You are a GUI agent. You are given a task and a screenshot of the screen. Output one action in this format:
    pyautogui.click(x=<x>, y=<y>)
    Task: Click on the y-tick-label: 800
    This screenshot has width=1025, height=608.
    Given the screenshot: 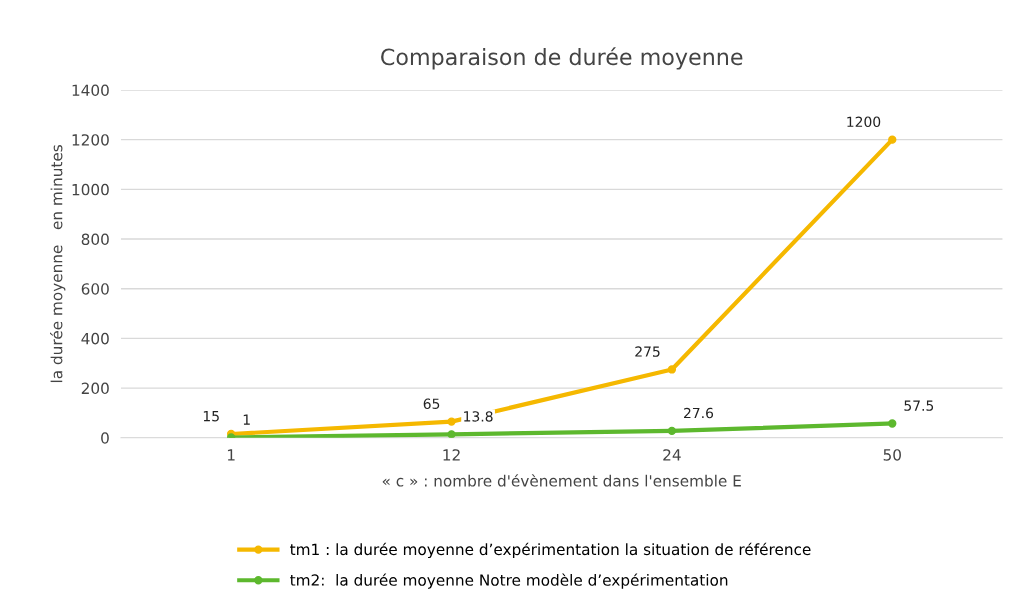 What is the action you would take?
    pyautogui.click(x=95, y=239)
    